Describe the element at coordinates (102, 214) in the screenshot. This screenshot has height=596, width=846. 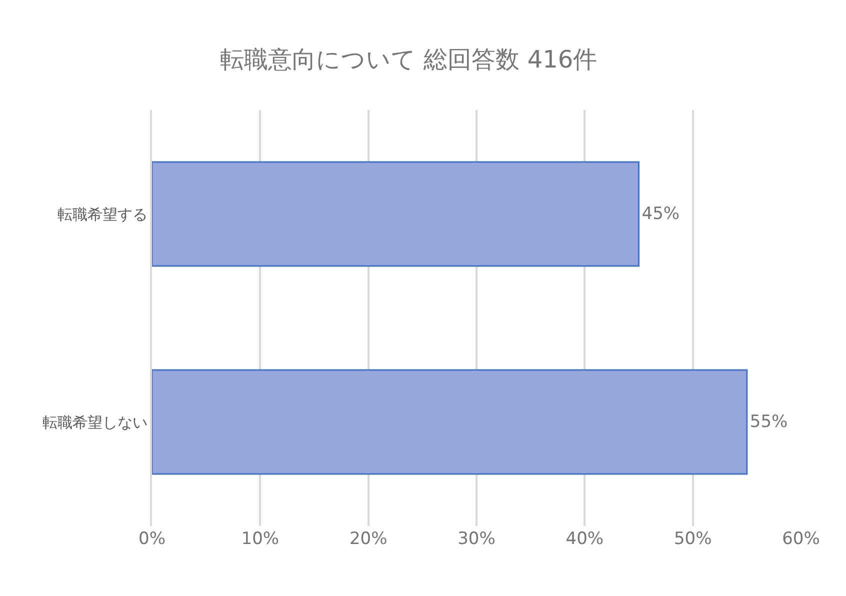
I see `y-tick-label: 転職希望する` at that location.